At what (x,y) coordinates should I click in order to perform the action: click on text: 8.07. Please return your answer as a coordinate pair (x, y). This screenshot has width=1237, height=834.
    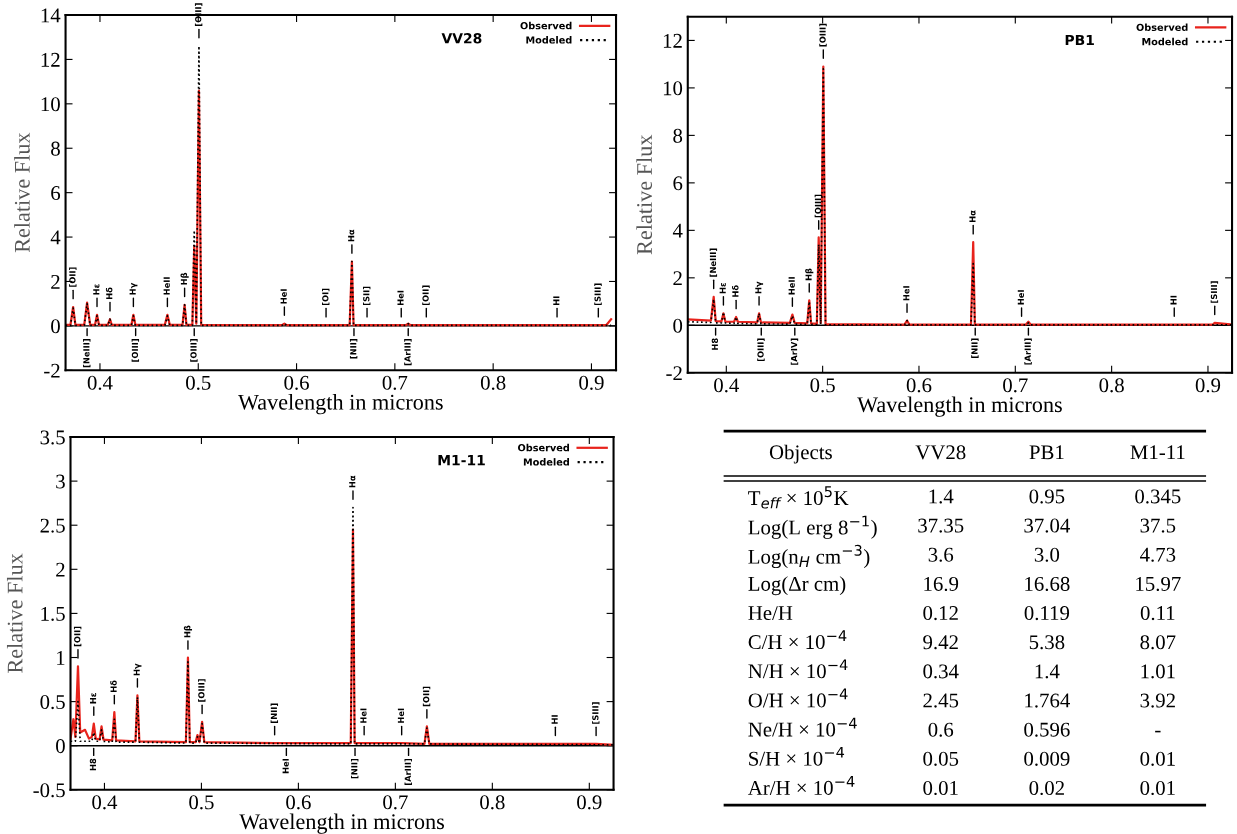
    Looking at the image, I should click on (1158, 642).